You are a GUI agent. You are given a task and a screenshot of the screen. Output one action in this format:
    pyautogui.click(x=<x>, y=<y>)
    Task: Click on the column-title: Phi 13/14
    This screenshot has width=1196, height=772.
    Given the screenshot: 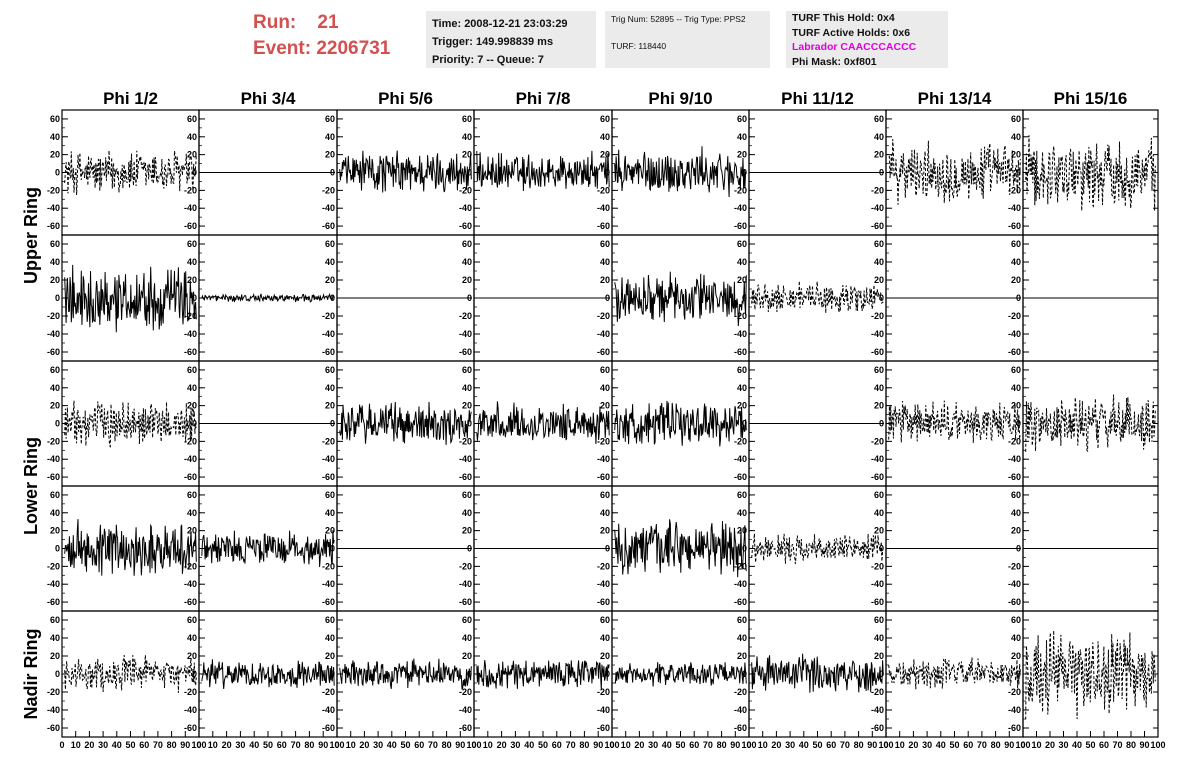 What is the action you would take?
    pyautogui.click(x=955, y=98)
    